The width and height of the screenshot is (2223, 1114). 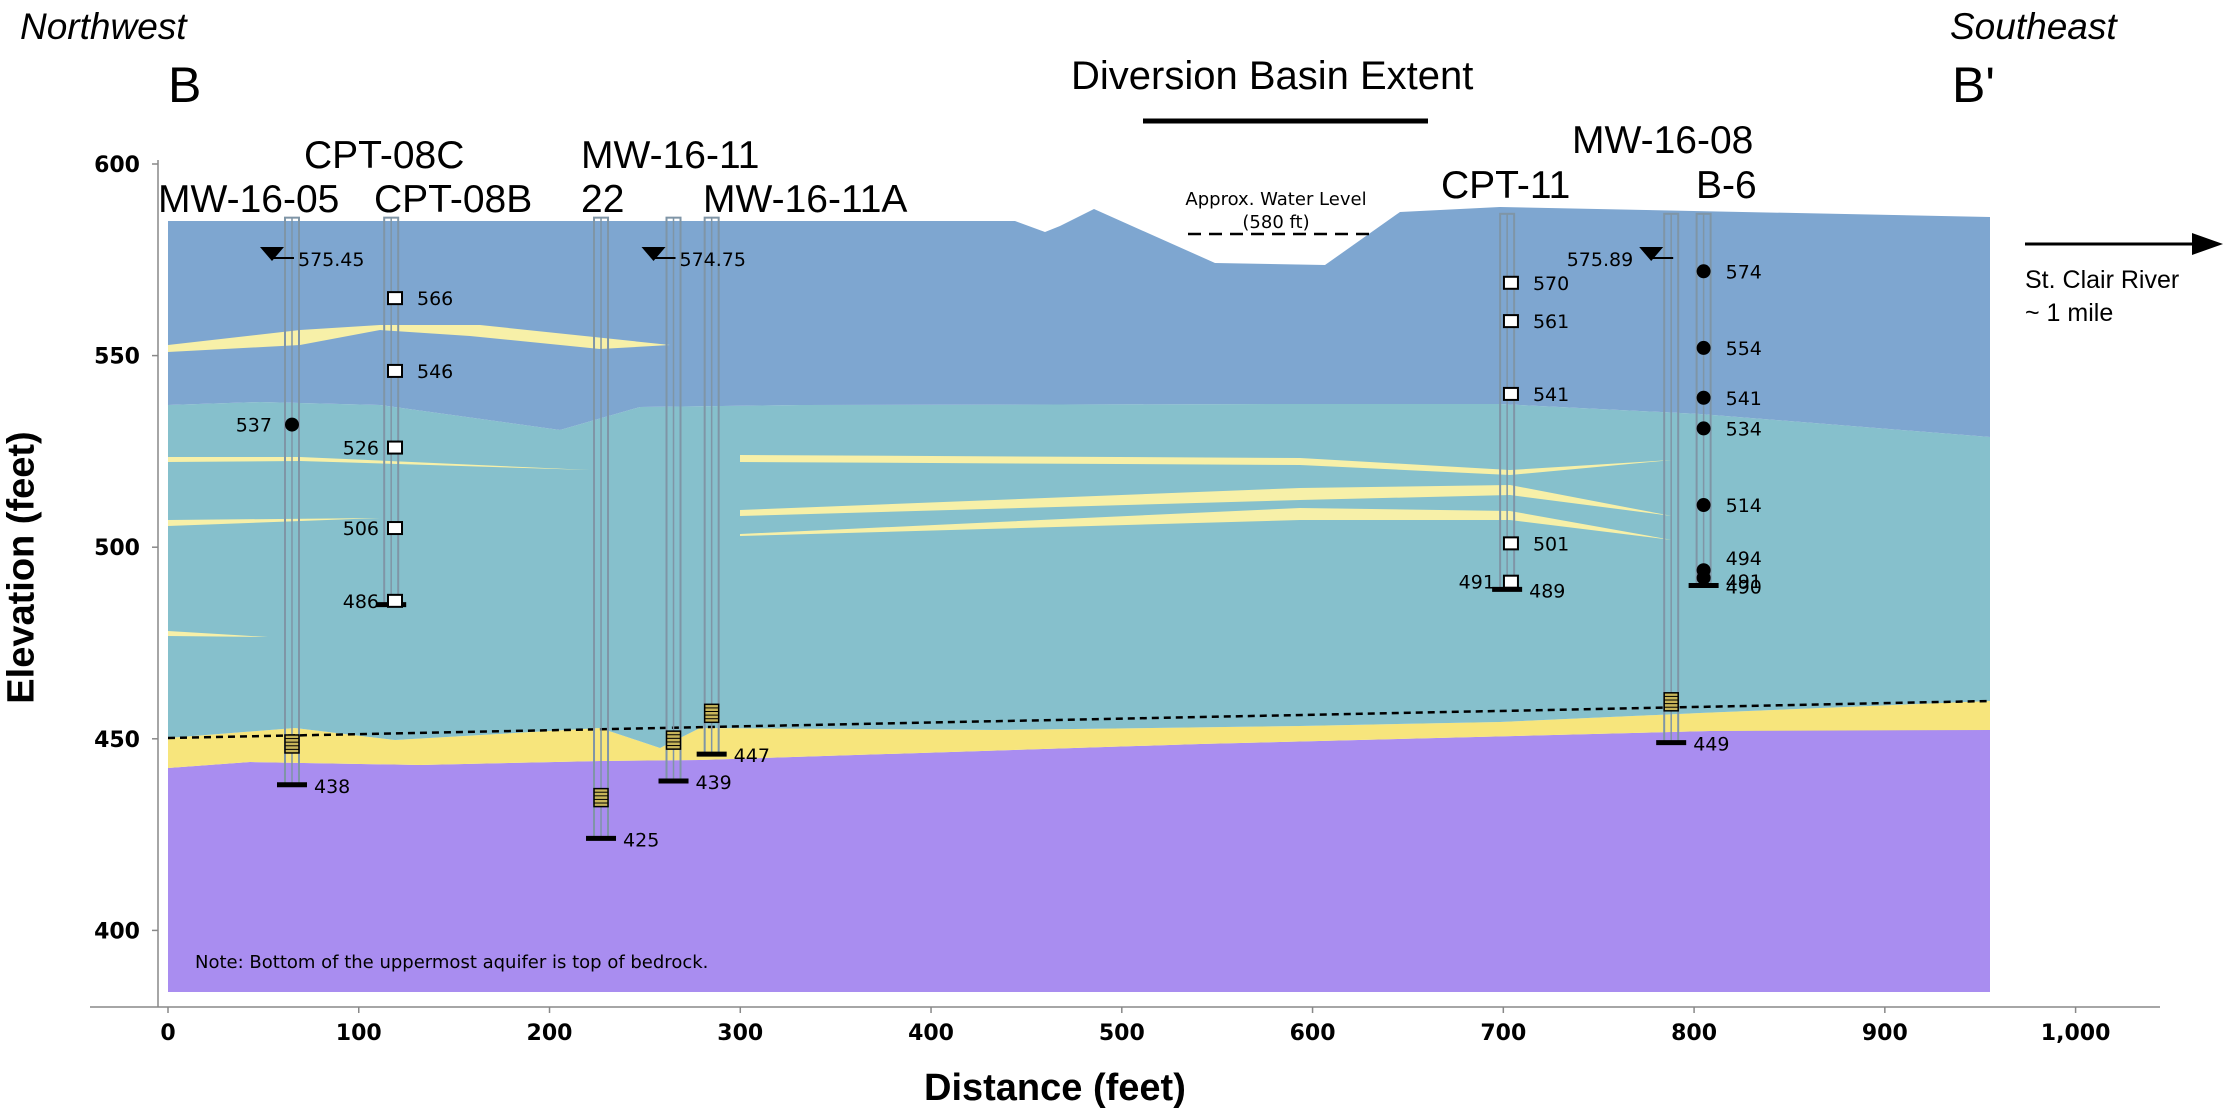 What do you see at coordinates (435, 372) in the screenshot?
I see `cpt-sample-label: 546` at bounding box center [435, 372].